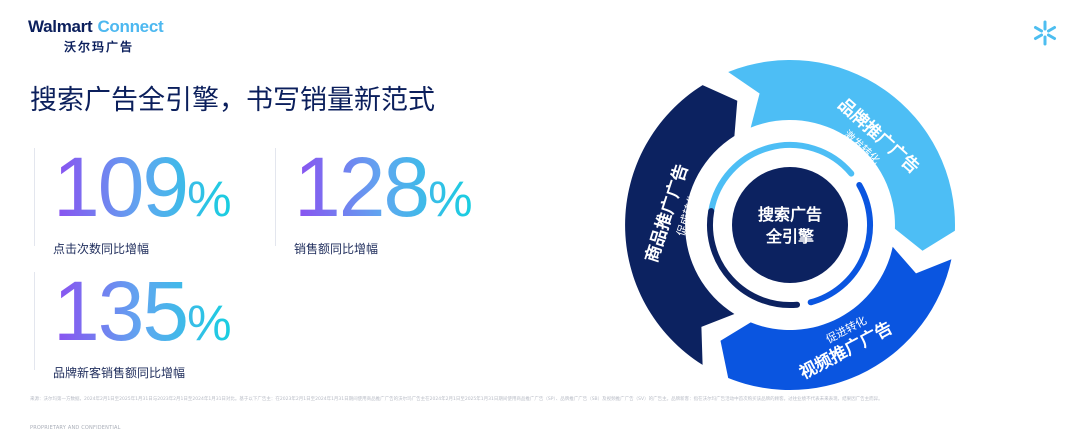 This screenshot has width=1080, height=442. I want to click on stat-clicks: 109% 点击次数同比增幅, so click(133, 202).